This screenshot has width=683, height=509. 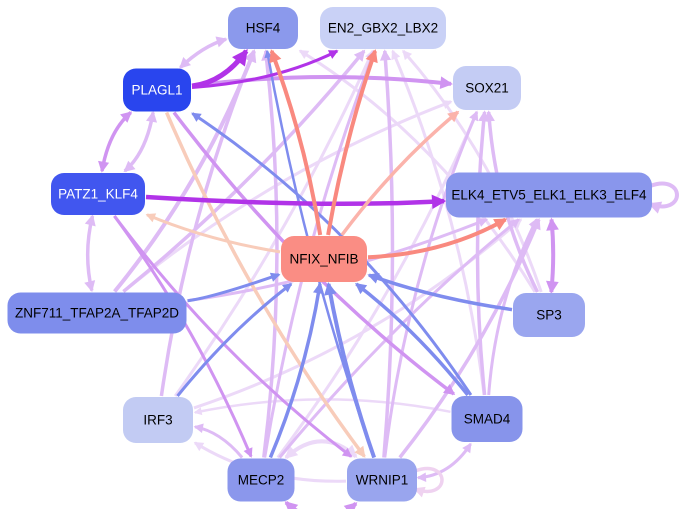 What do you see at coordinates (444, 462) in the screenshot?
I see `edge-WRNIP1-SMAD4` at bounding box center [444, 462].